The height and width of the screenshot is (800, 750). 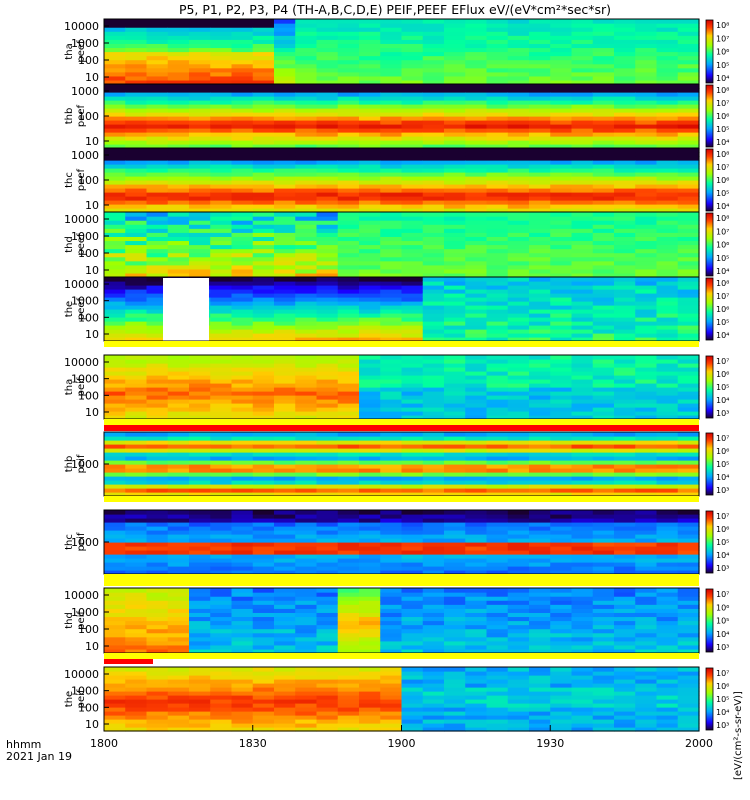 I want to click on y-tick-label: 100, so click(x=88, y=253).